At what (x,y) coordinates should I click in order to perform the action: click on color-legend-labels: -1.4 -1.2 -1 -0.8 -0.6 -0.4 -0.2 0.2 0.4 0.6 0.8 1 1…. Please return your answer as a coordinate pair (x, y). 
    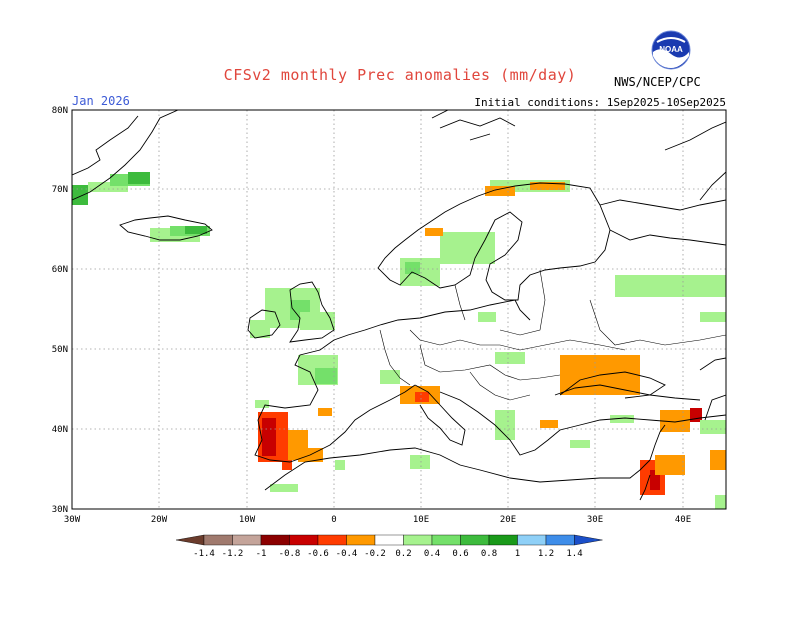
    Looking at the image, I should click on (387, 554).